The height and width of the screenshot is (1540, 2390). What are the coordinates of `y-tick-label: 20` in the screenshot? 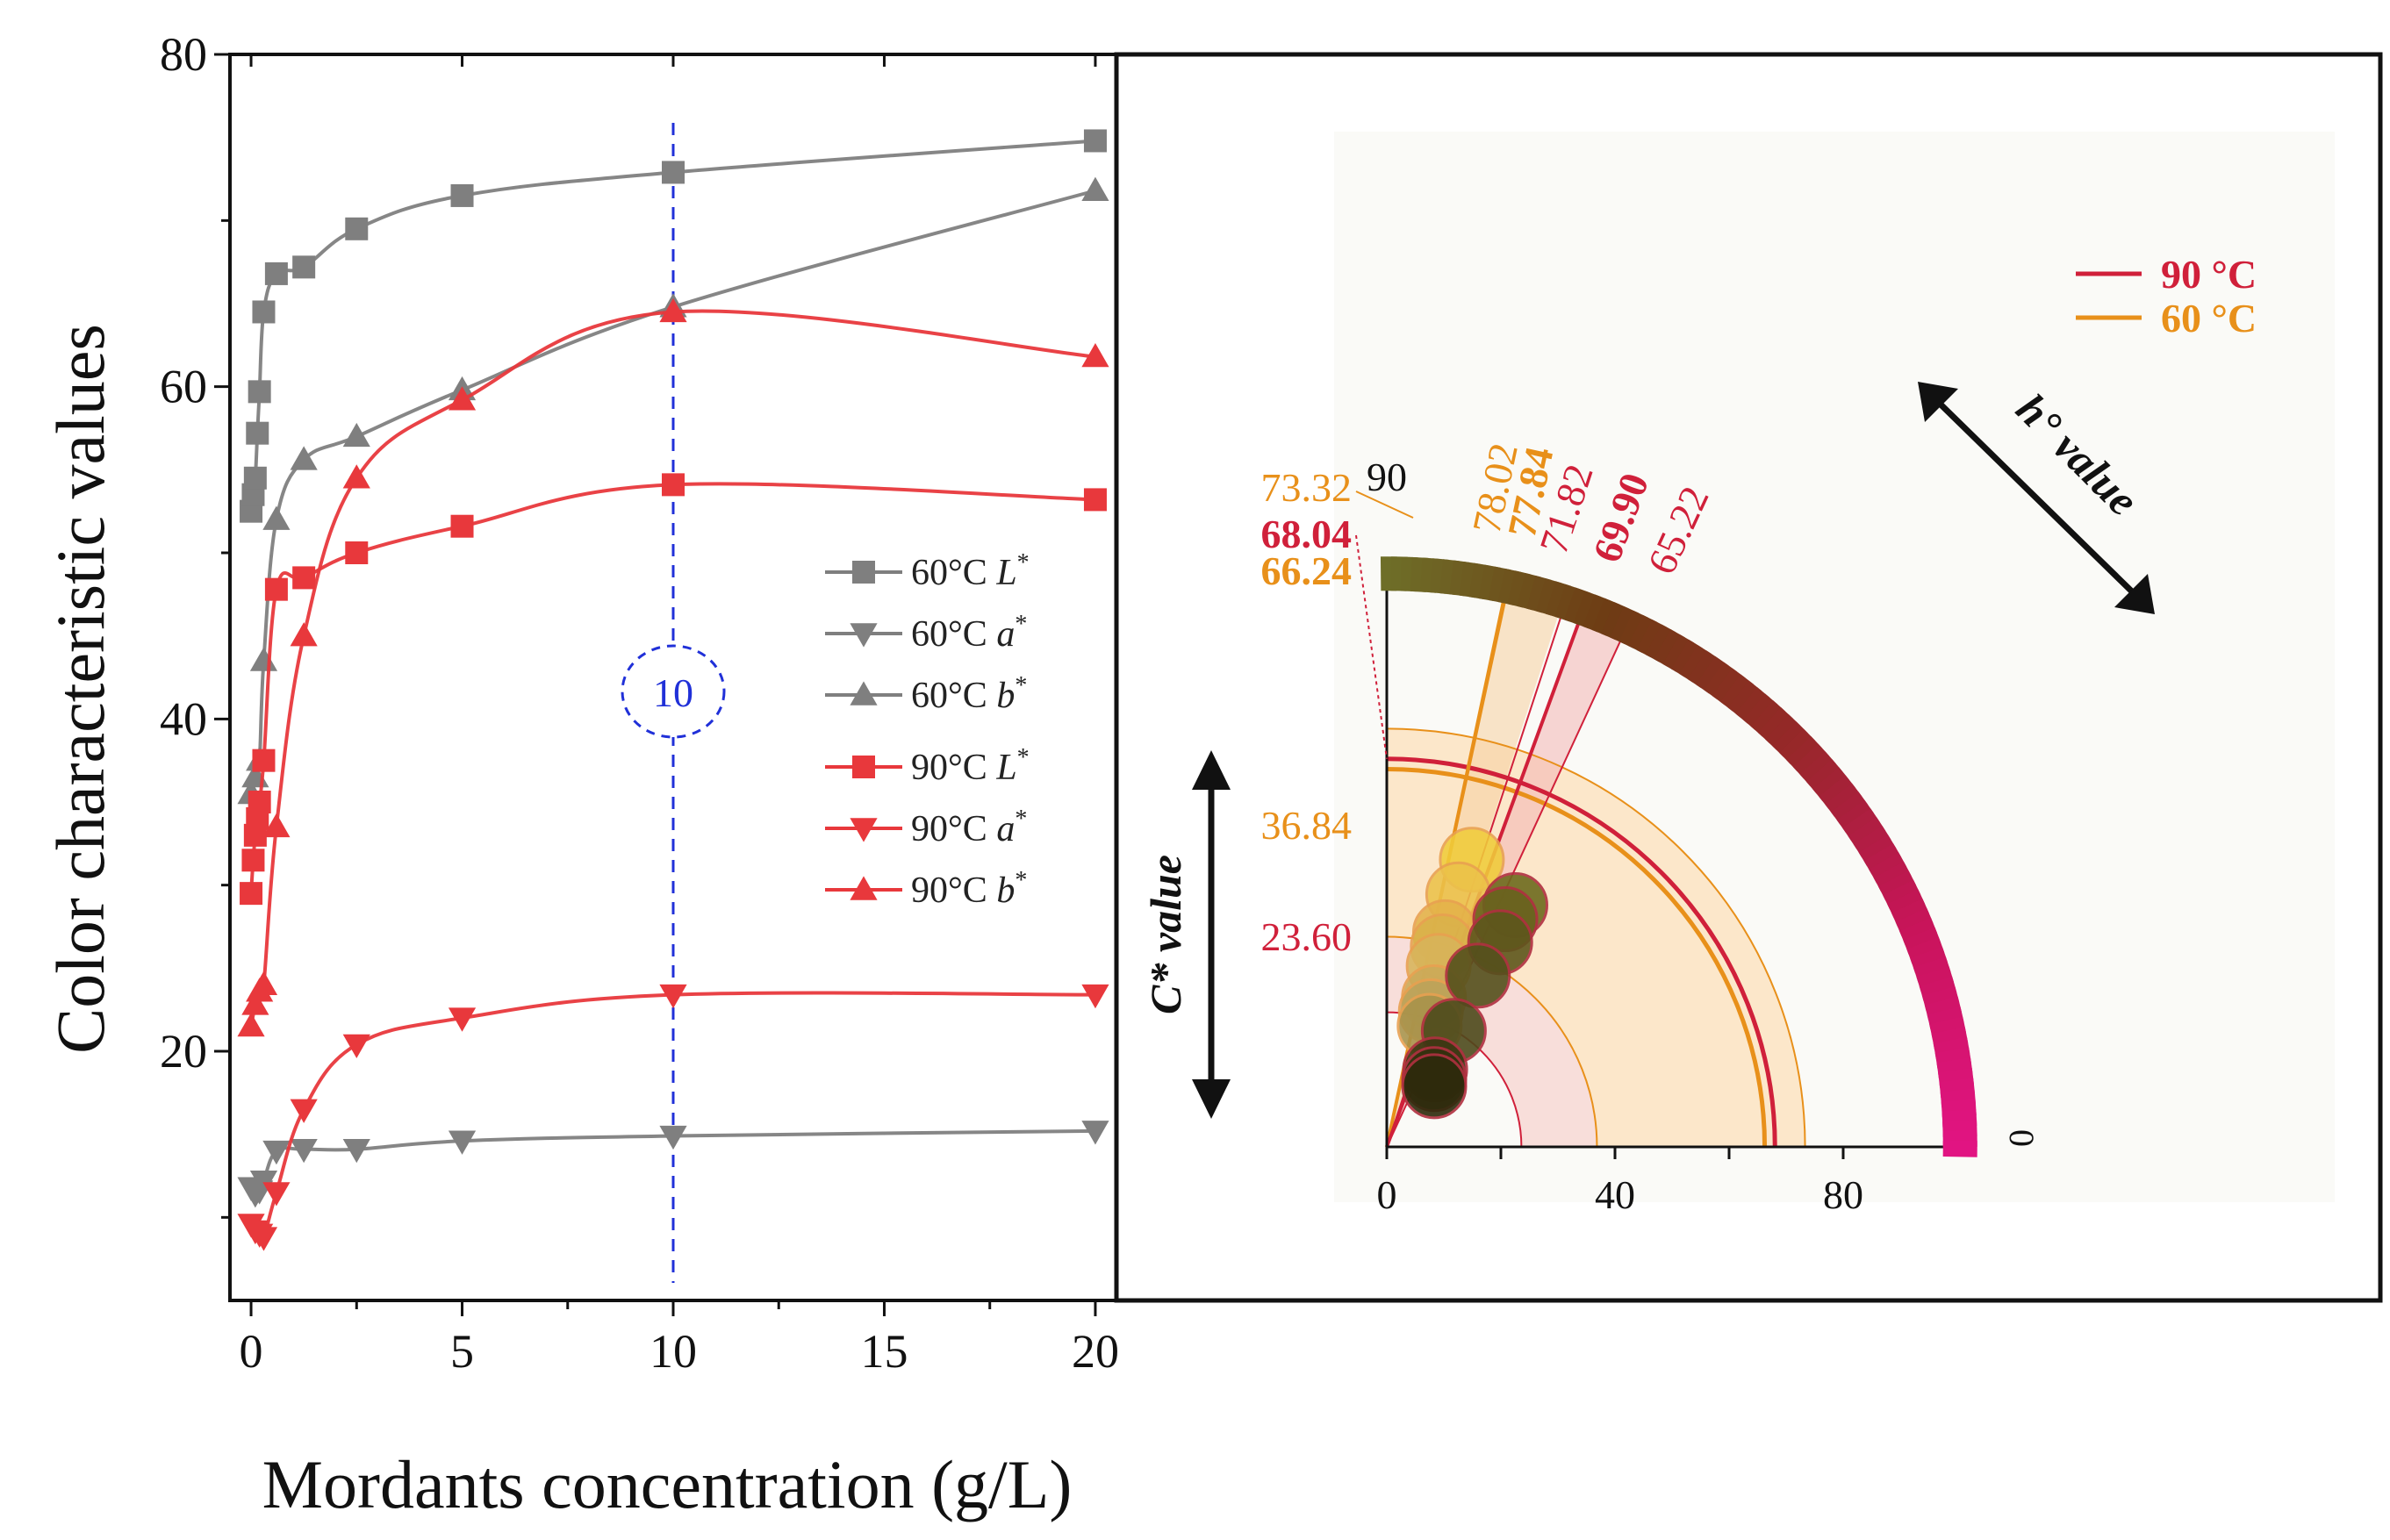 It's located at (183, 1051).